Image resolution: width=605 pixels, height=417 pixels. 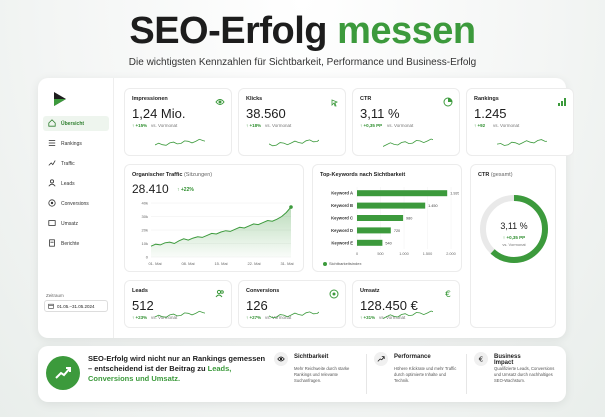 I want to click on y-tick-label: 10k, so click(x=145, y=243).